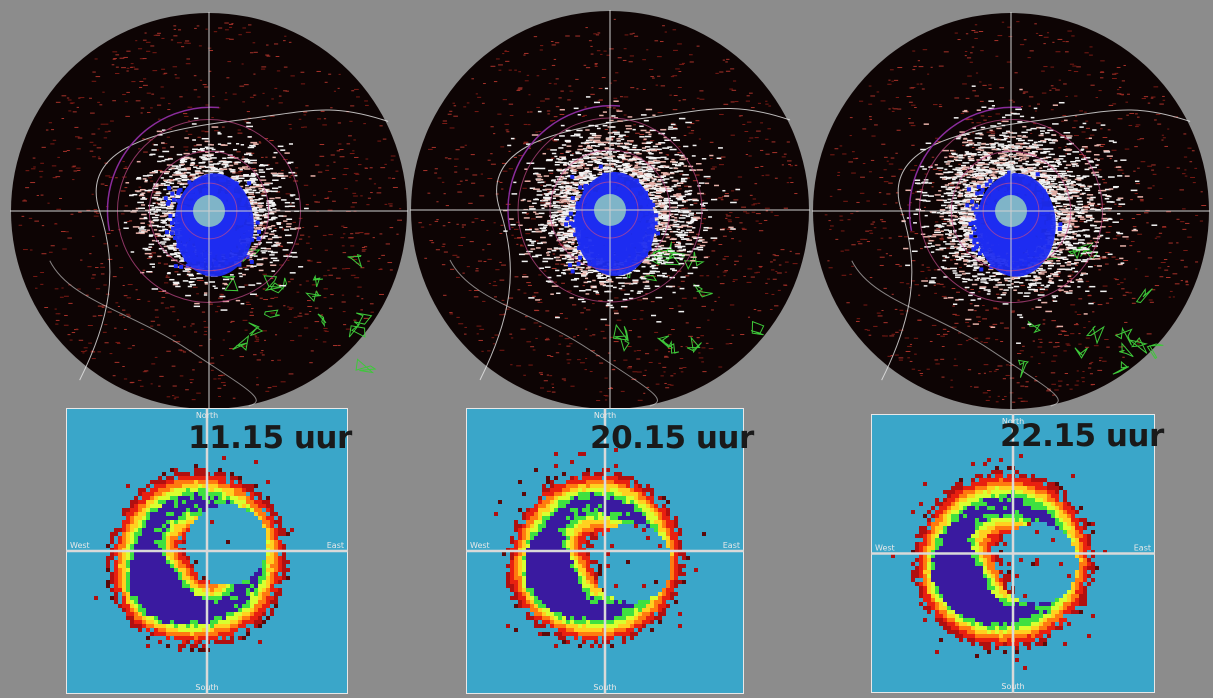  What do you see at coordinates (207, 551) in the screenshot?
I see `histogram-panel-1: North South West East` at bounding box center [207, 551].